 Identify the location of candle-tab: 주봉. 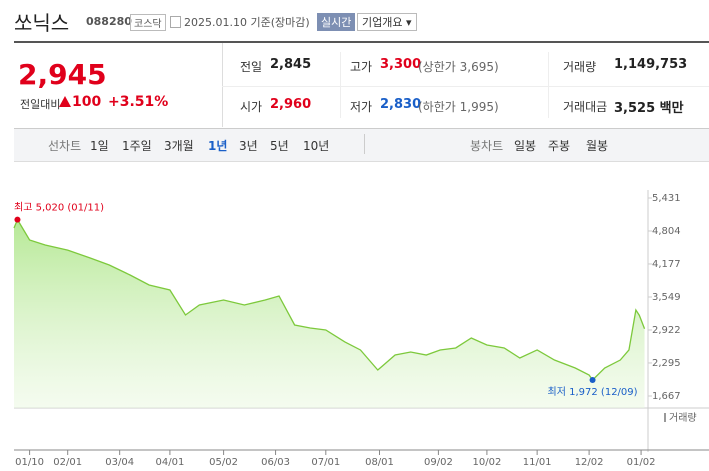
(559, 146).